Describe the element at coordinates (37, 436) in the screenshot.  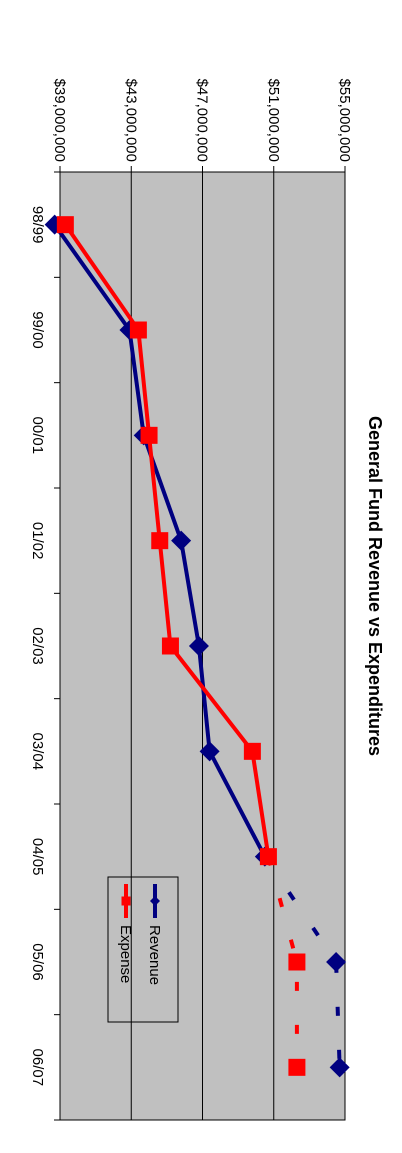
I see `x-tick-label: 00/01` at that location.